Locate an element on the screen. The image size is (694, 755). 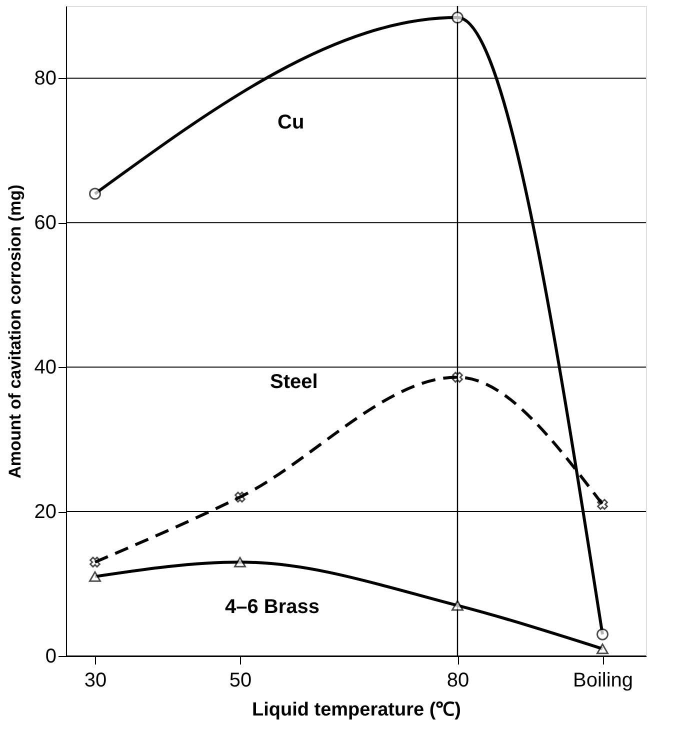
series-label: 4–6 Brass is located at coordinates (272, 607).